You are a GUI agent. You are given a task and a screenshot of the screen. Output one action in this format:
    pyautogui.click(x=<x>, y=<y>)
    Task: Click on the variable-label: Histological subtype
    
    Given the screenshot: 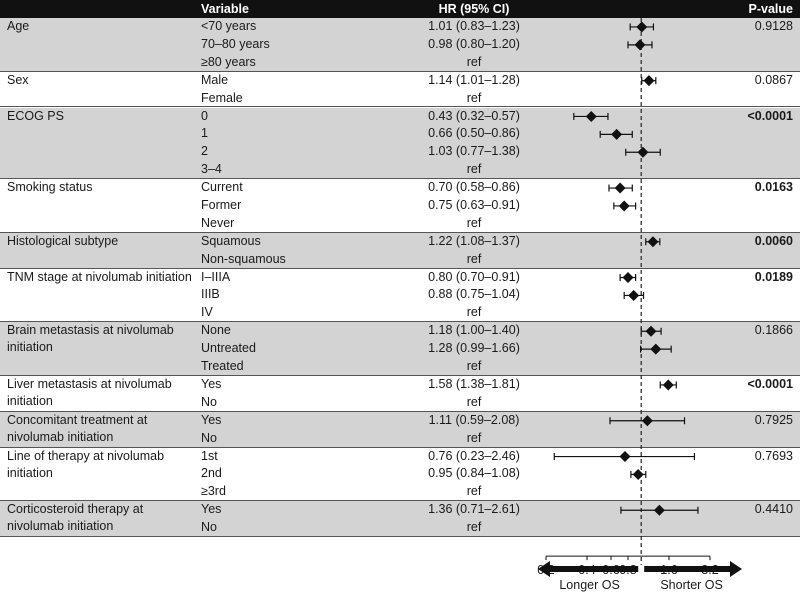 What is the action you would take?
    pyautogui.click(x=63, y=240)
    